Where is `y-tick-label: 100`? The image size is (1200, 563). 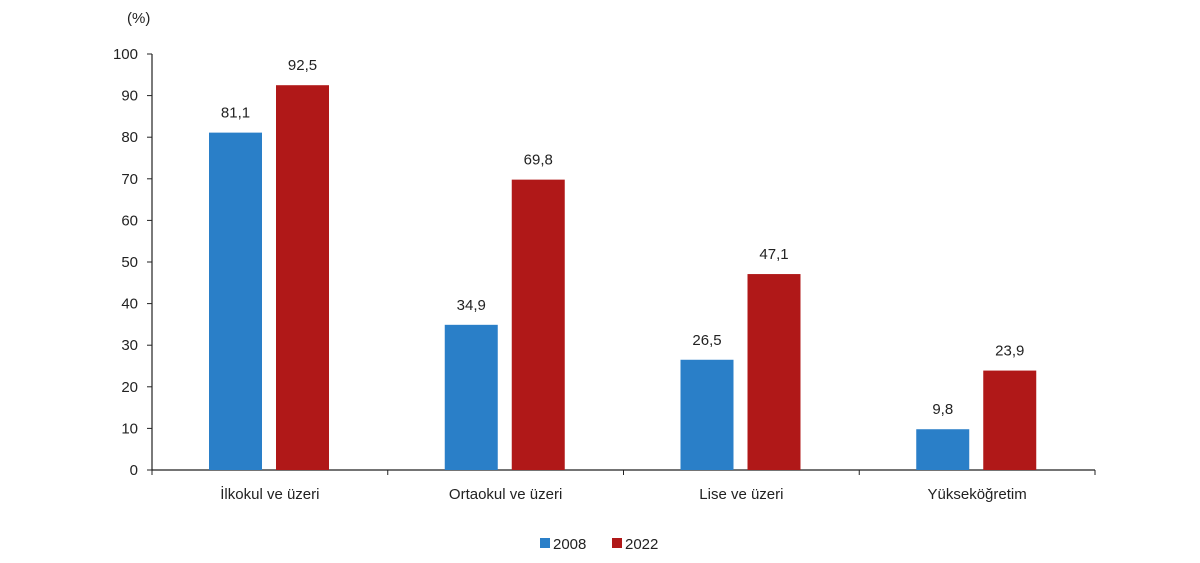
y-tick-label: 100 is located at coordinates (125, 54).